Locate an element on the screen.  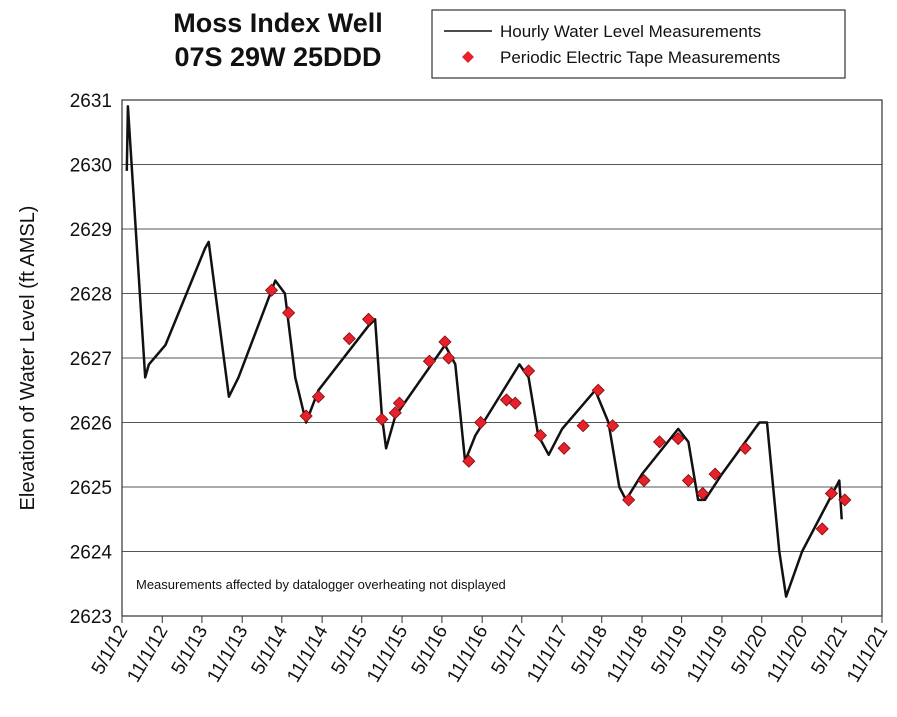
y-tick-label: 2629 is located at coordinates (91, 230).